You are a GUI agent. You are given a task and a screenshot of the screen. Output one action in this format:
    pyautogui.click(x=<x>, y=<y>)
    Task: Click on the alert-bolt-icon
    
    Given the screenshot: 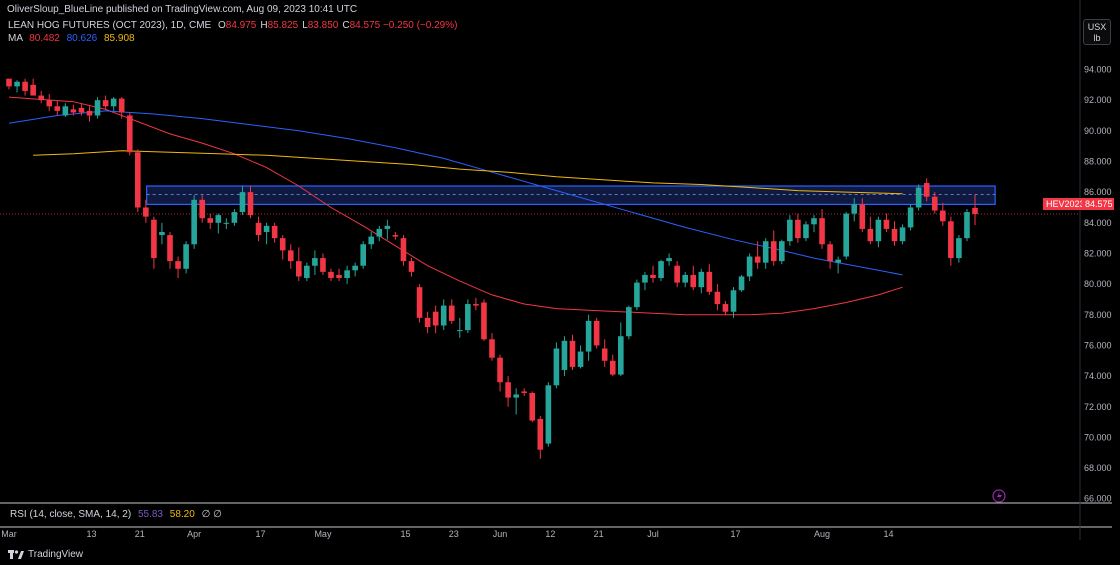 What is the action you would take?
    pyautogui.click(x=999, y=496)
    